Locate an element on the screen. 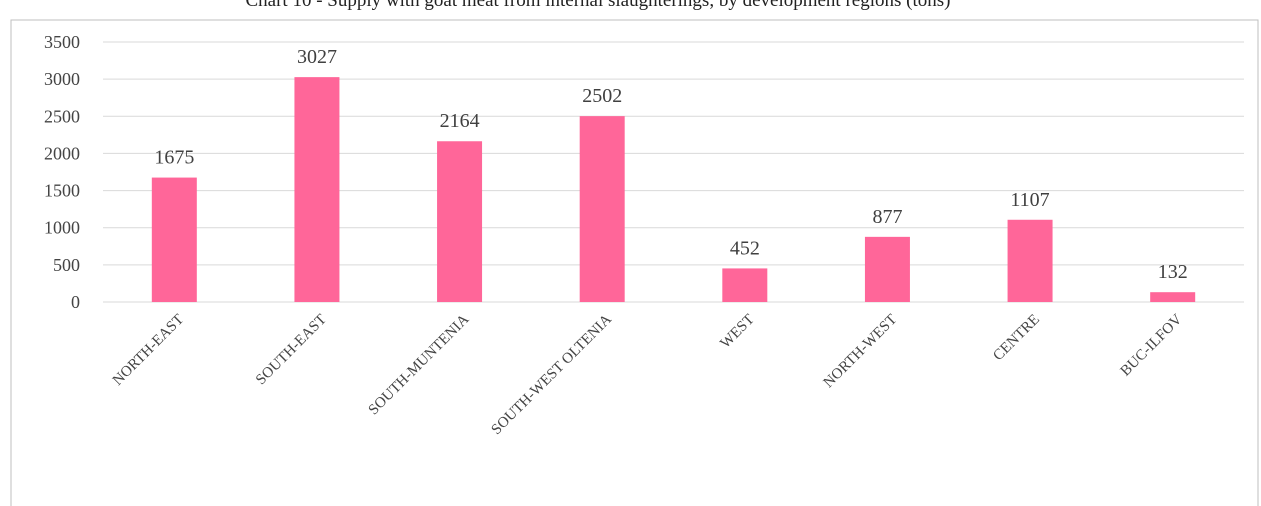  y-tick-label: 2000 is located at coordinates (62, 153).